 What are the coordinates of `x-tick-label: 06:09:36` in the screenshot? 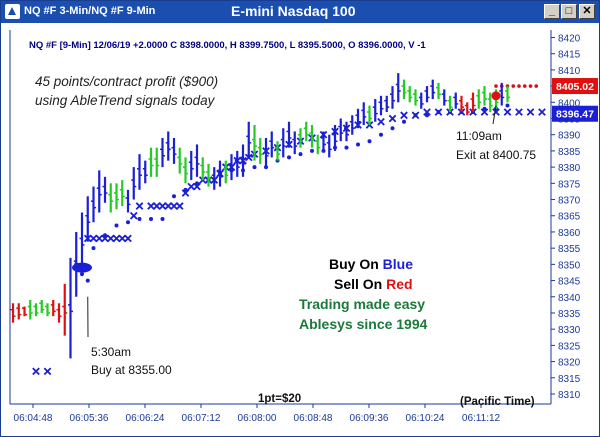 It's located at (369, 418).